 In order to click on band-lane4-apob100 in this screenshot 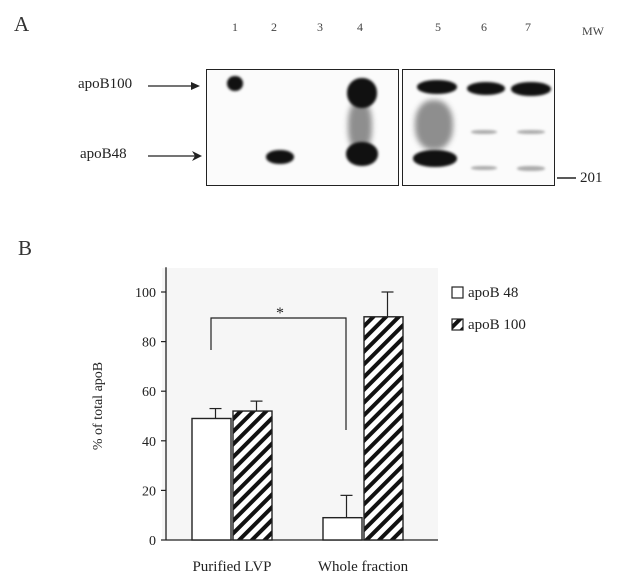, I will do `click(362, 93)`.